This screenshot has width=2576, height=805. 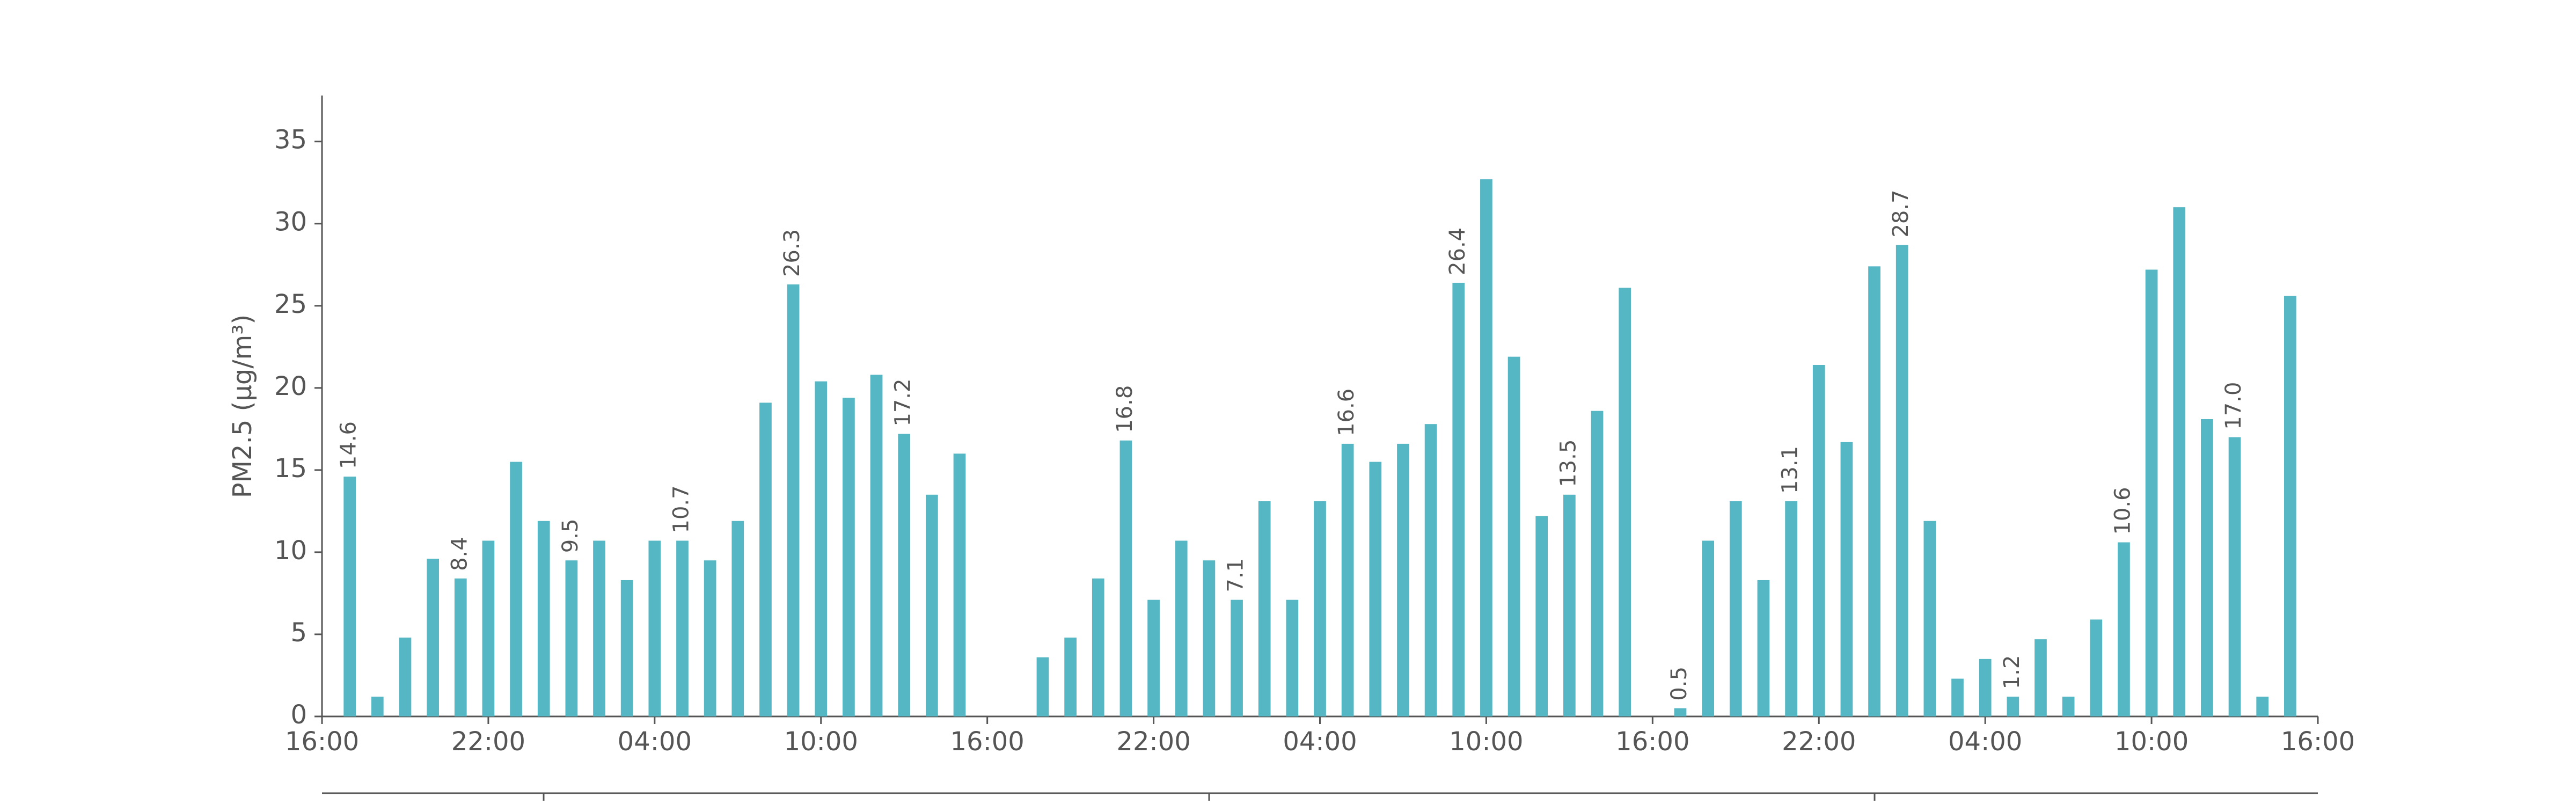 What do you see at coordinates (290, 551) in the screenshot?
I see `y-tick-label: 10` at bounding box center [290, 551].